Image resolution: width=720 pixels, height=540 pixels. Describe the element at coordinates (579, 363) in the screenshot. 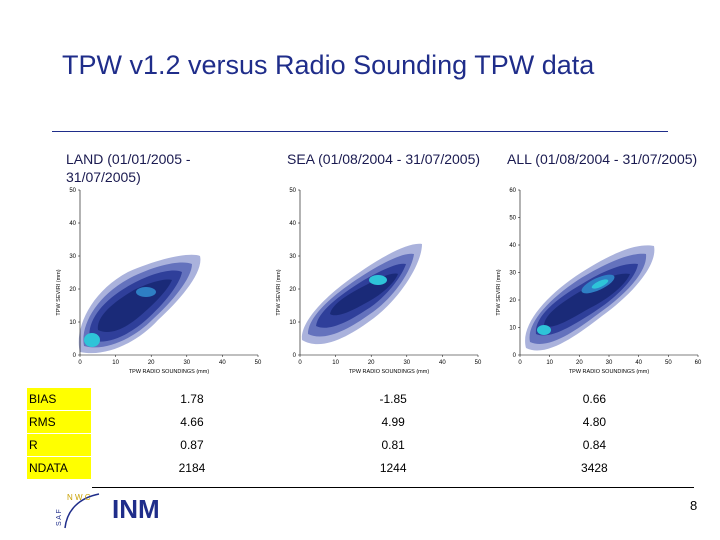

I see `all-x-tick-label: 20` at that location.